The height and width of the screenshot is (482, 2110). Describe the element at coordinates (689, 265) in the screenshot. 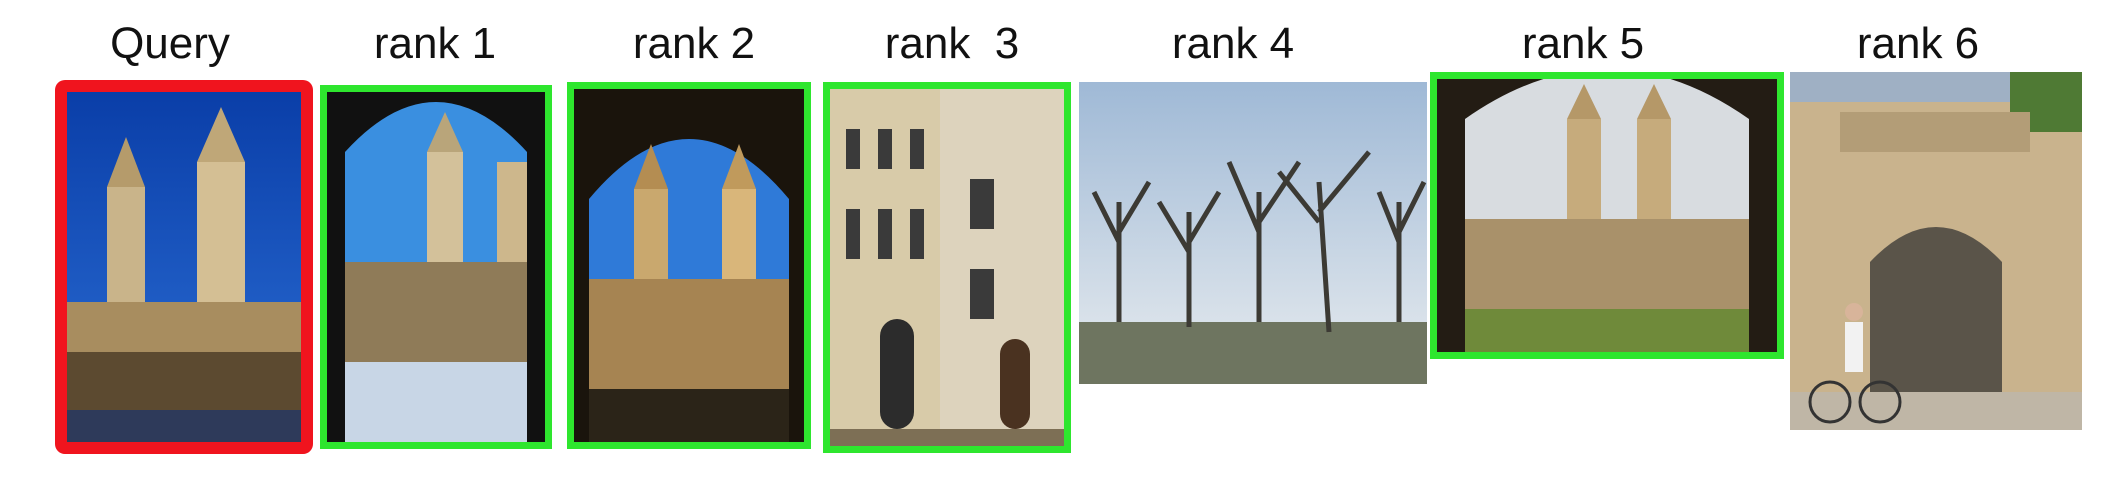

I see `rank-2-image` at that location.